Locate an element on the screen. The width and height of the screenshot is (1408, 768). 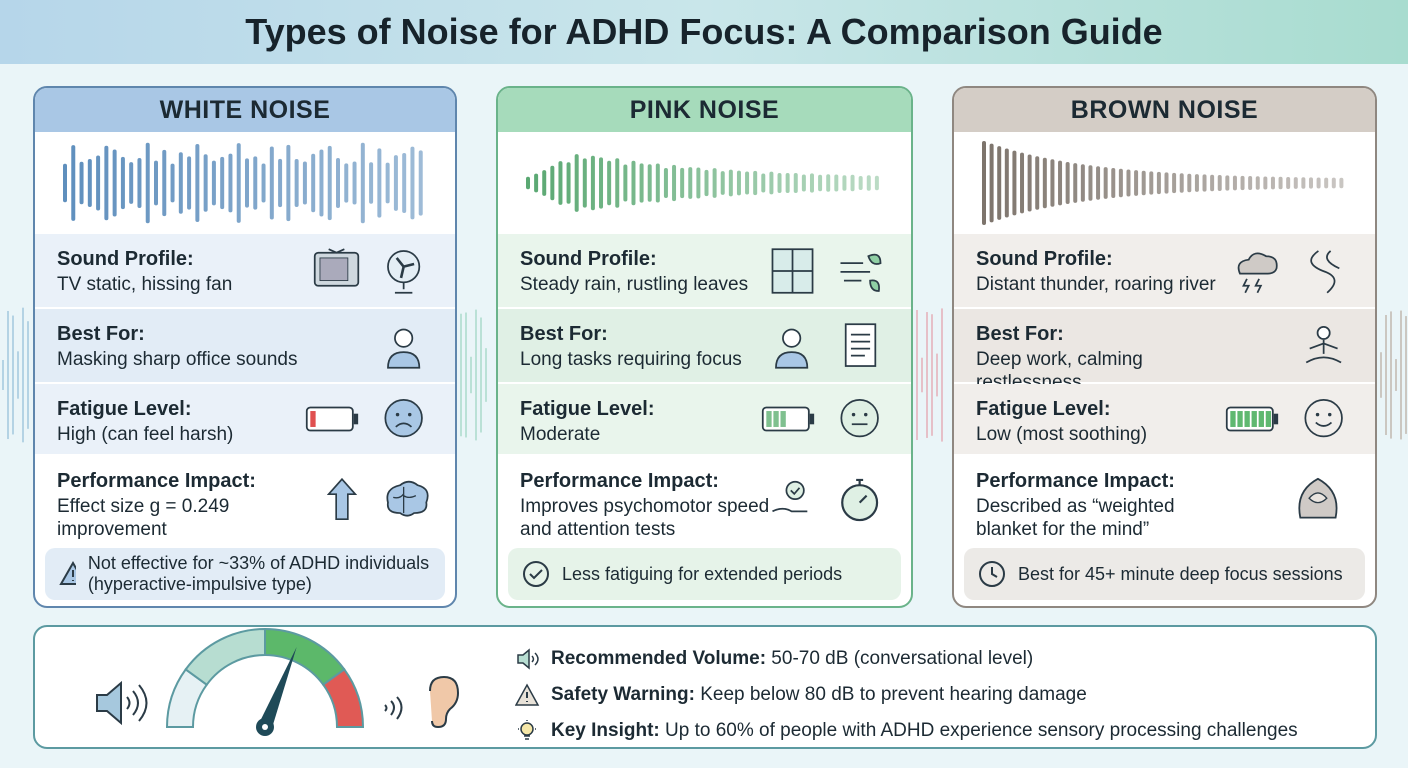
row-fatigue: Fatigue Level: Moderate is located at coordinates (704, 419).